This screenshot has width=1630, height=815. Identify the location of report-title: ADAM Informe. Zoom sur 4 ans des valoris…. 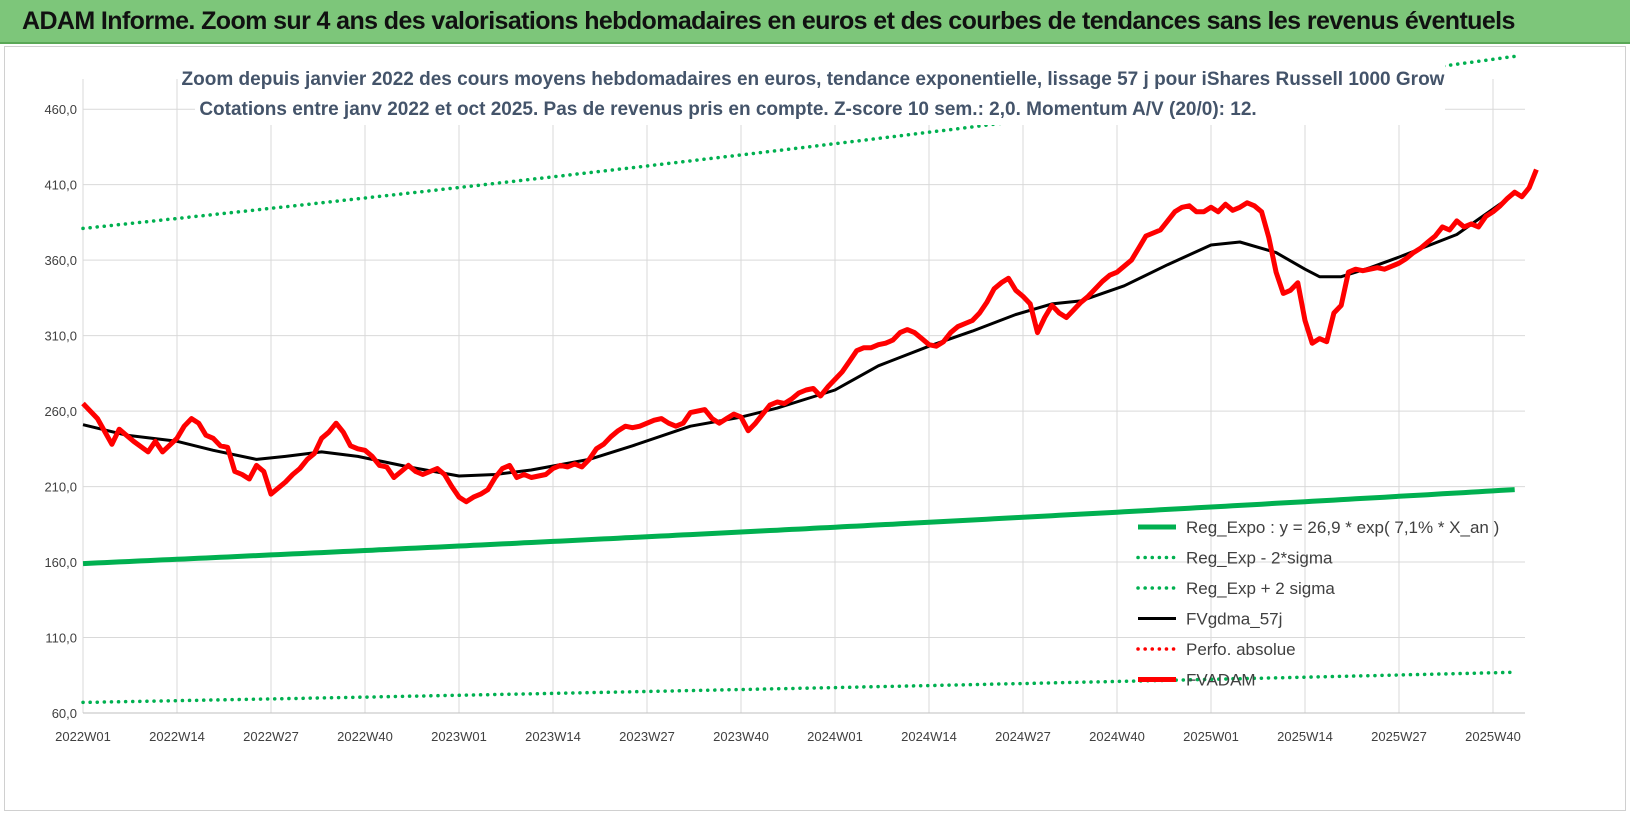
(768, 21).